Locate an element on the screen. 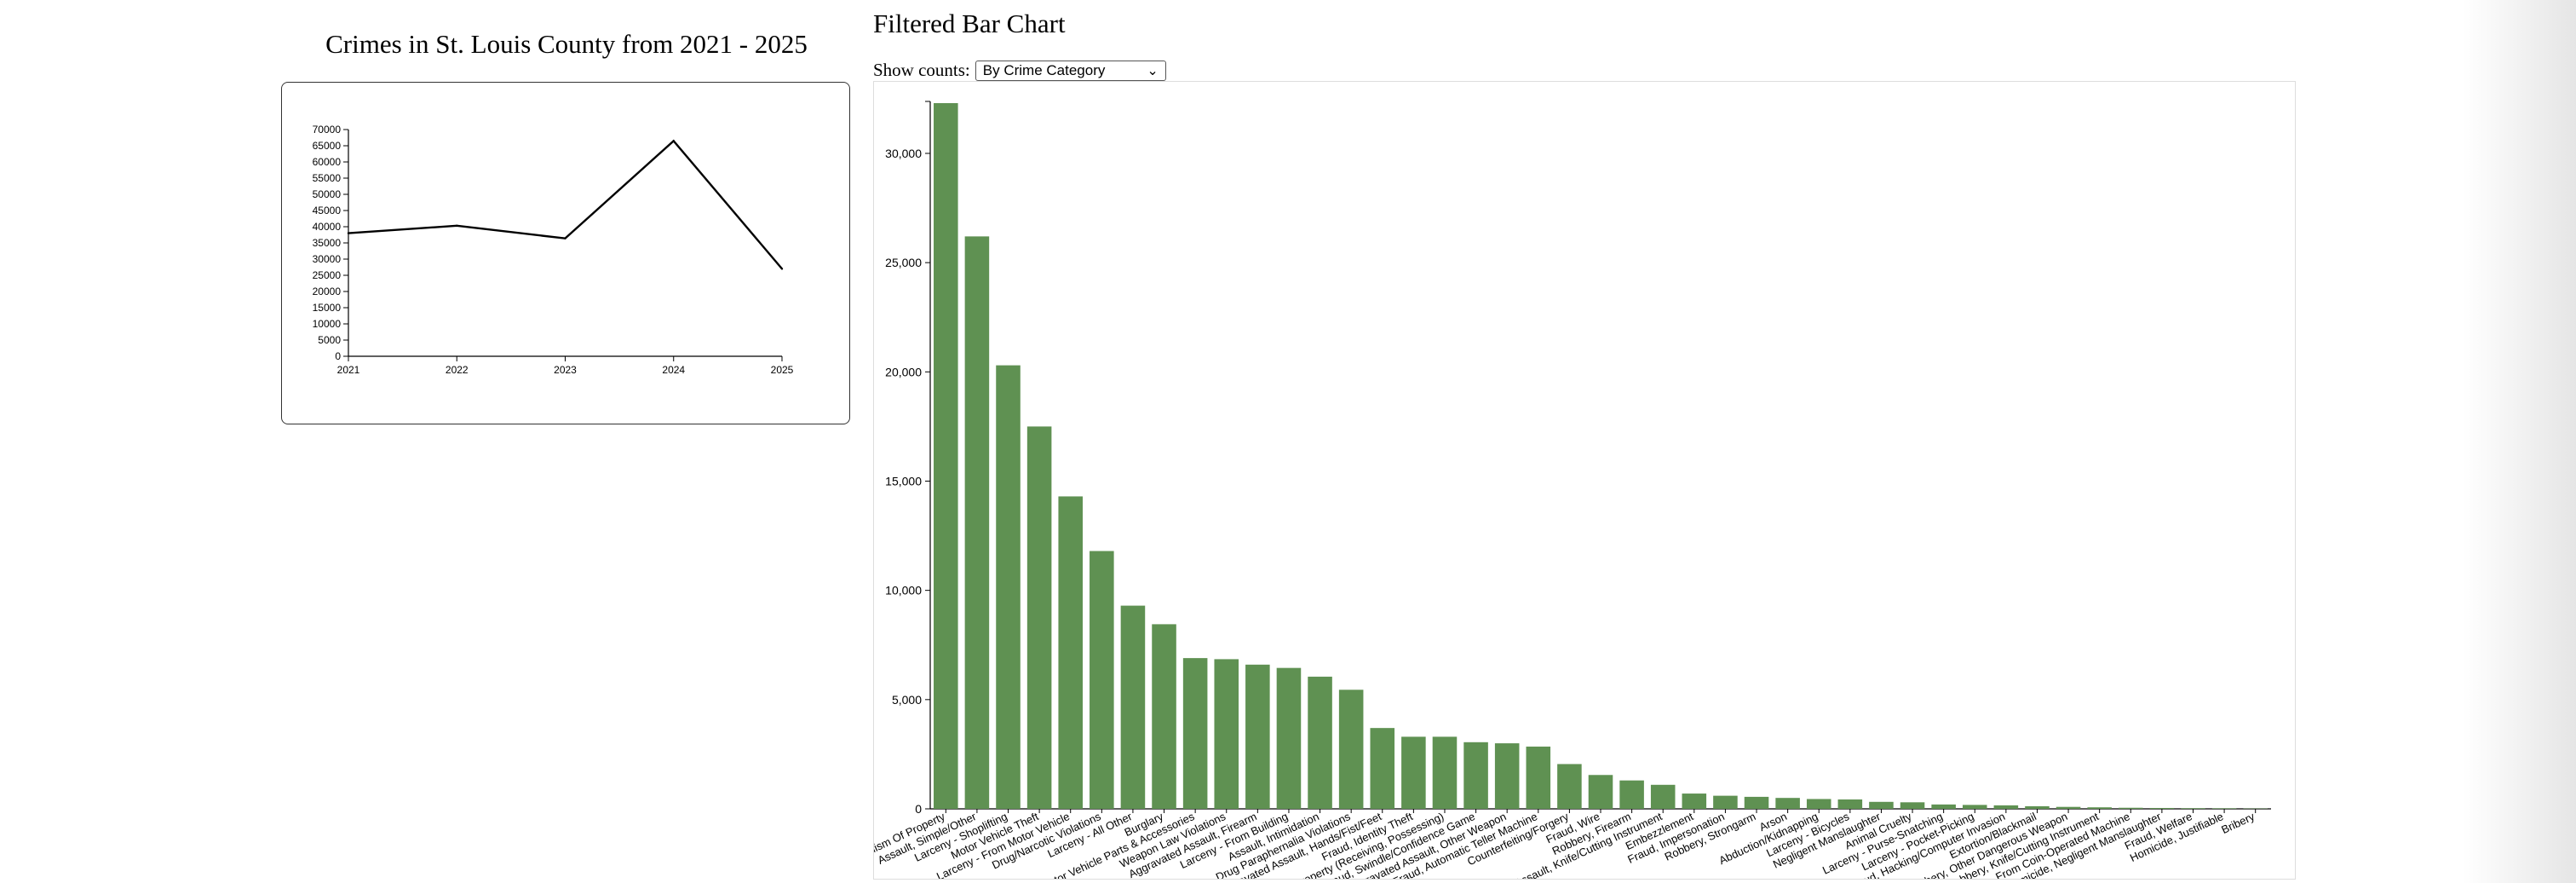 This screenshot has height=883, width=2576. bar-chart-title: Filtered Bar Chart is located at coordinates (970, 24).